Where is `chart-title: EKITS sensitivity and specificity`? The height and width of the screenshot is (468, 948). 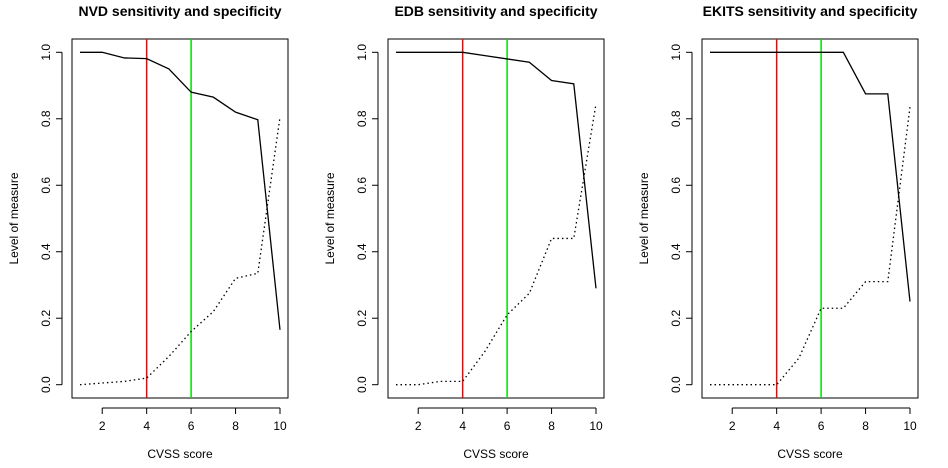
chart-title: EKITS sensitivity and specificity is located at coordinates (810, 11).